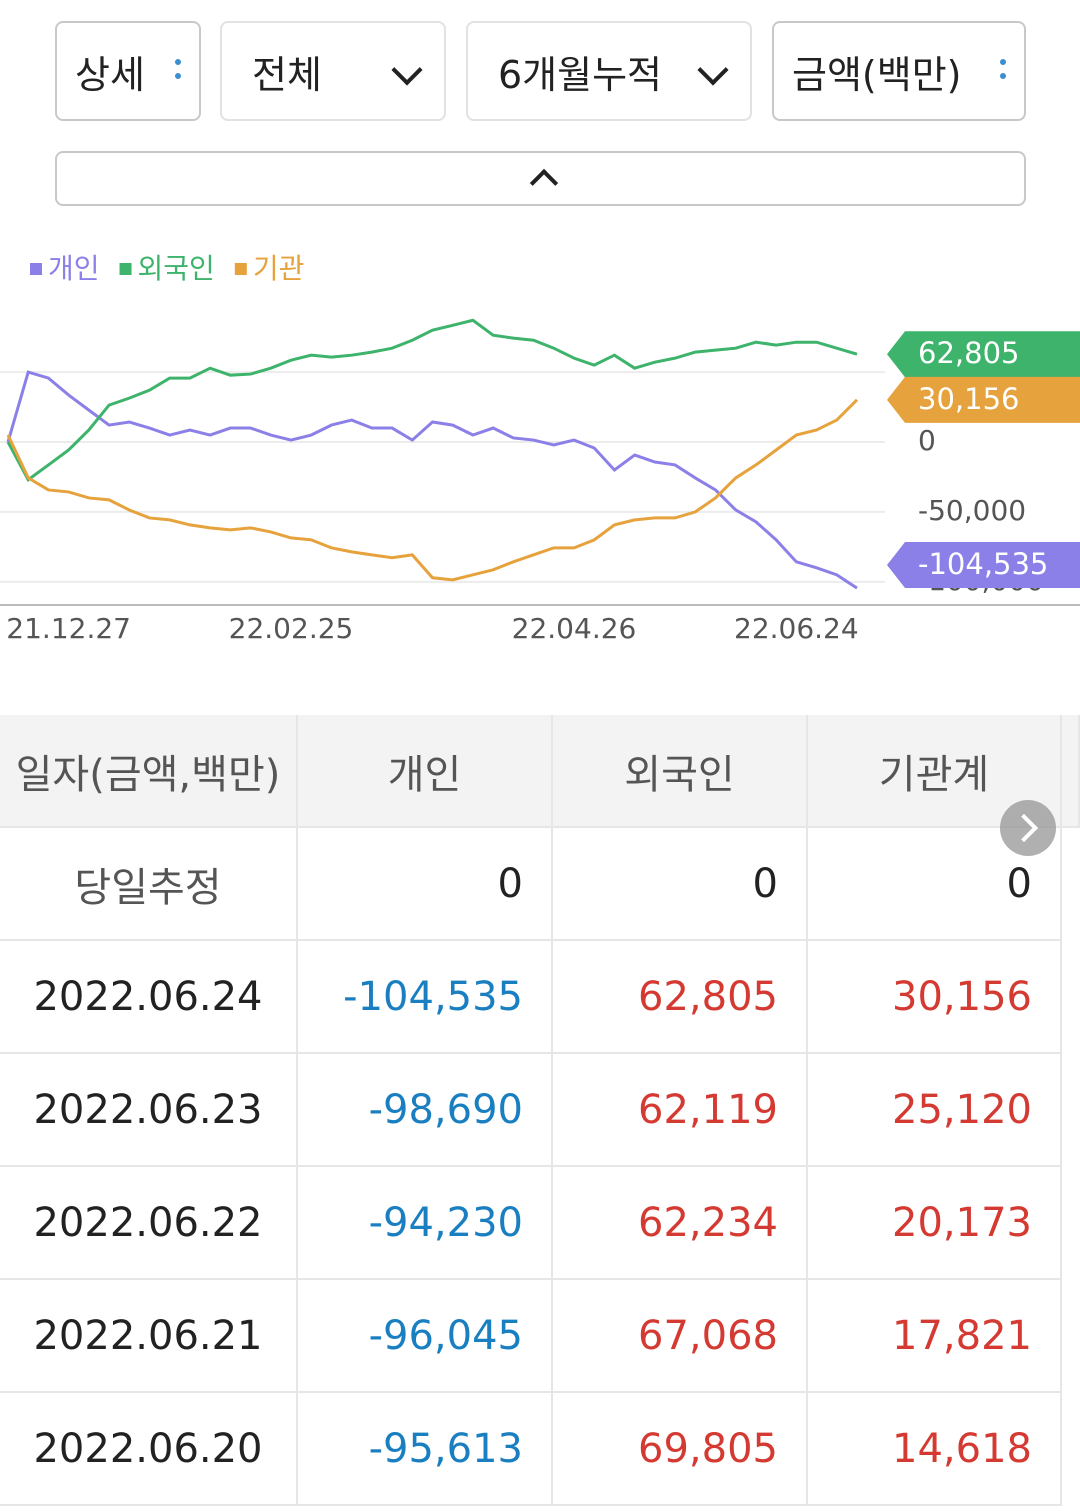 Image resolution: width=1080 pixels, height=1511 pixels. I want to click on detail-button: 상세, so click(128, 71).